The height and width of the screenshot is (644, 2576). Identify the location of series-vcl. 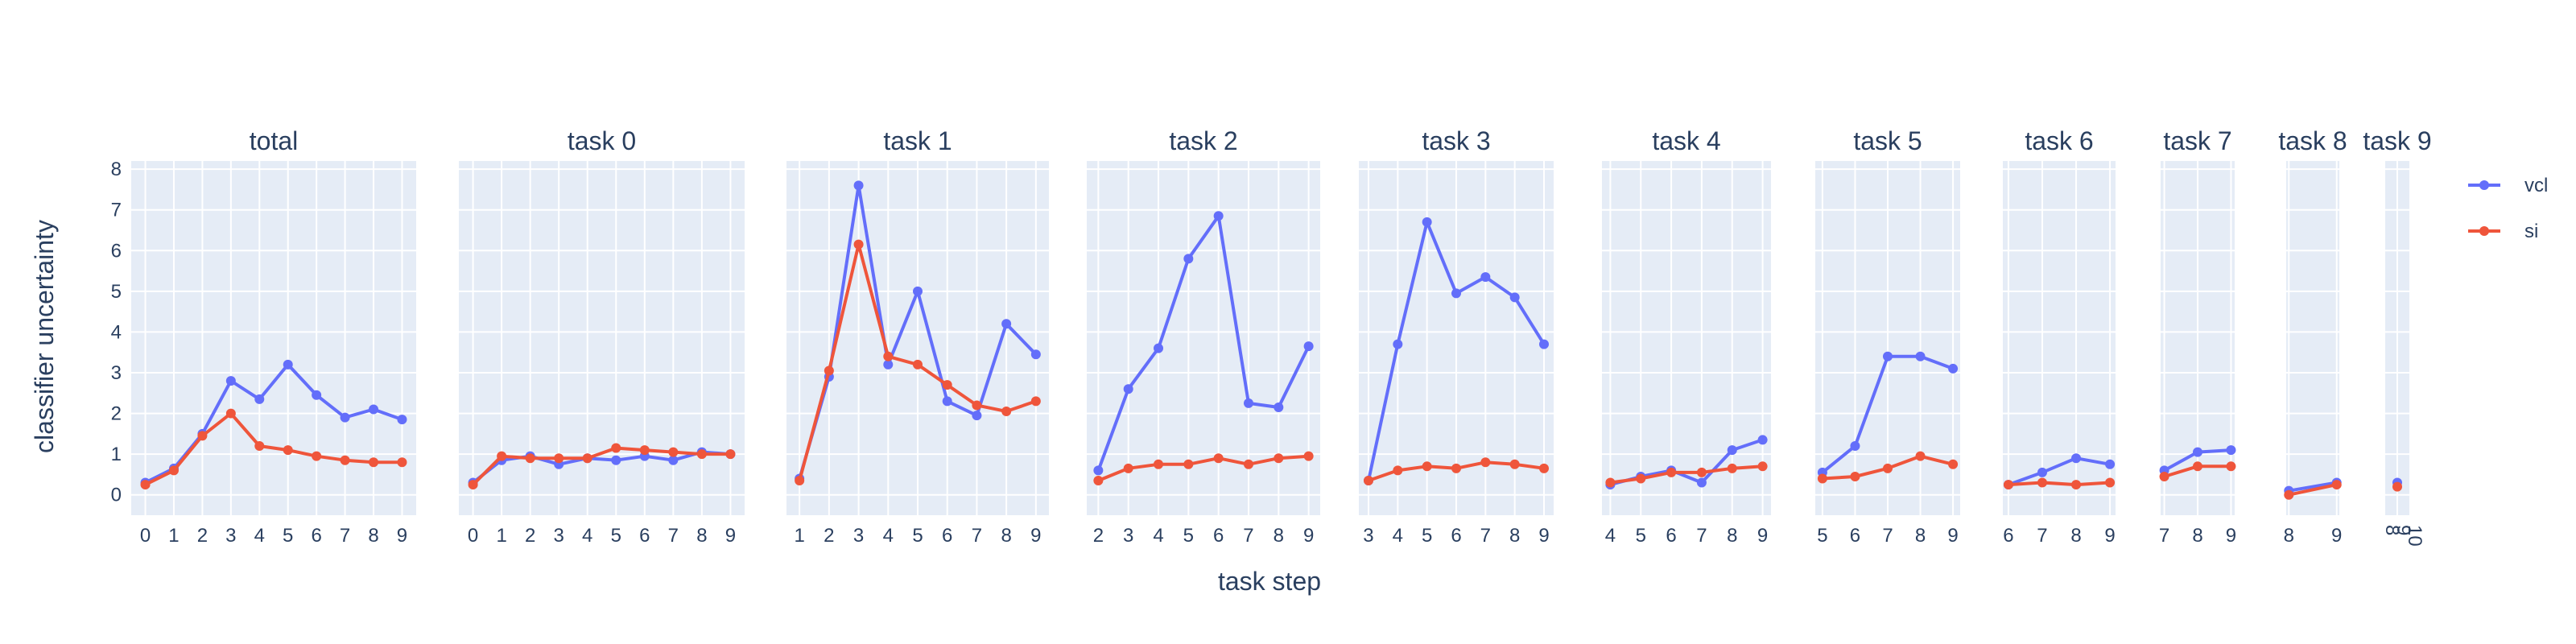
(1203, 343).